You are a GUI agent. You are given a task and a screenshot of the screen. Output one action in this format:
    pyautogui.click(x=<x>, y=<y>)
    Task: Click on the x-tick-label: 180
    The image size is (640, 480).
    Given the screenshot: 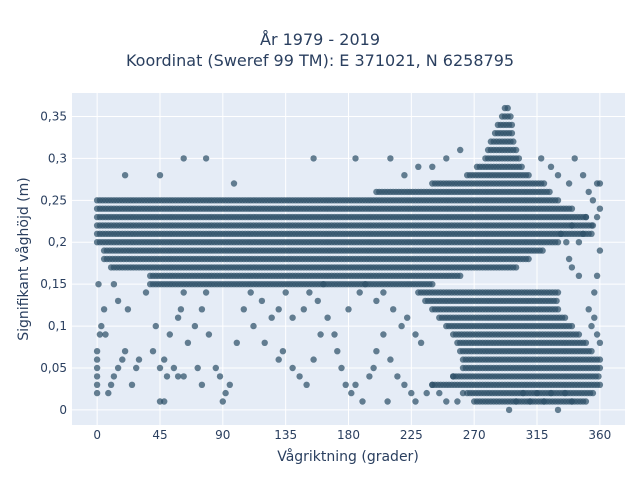 What is the action you would take?
    pyautogui.click(x=348, y=435)
    